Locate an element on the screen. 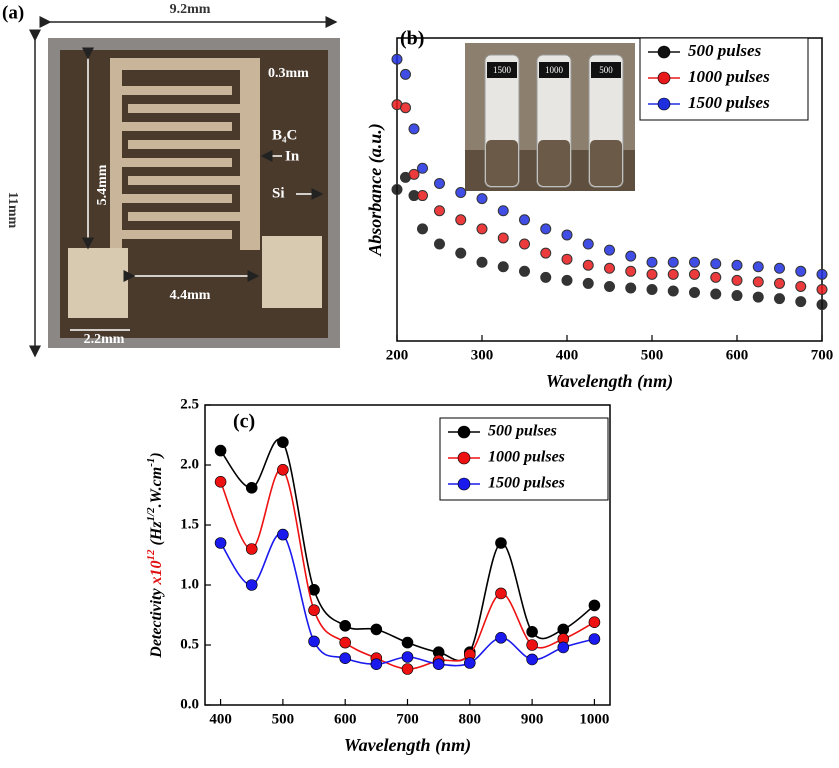  y-axis-title-part: 12 is located at coordinates (151, 555).